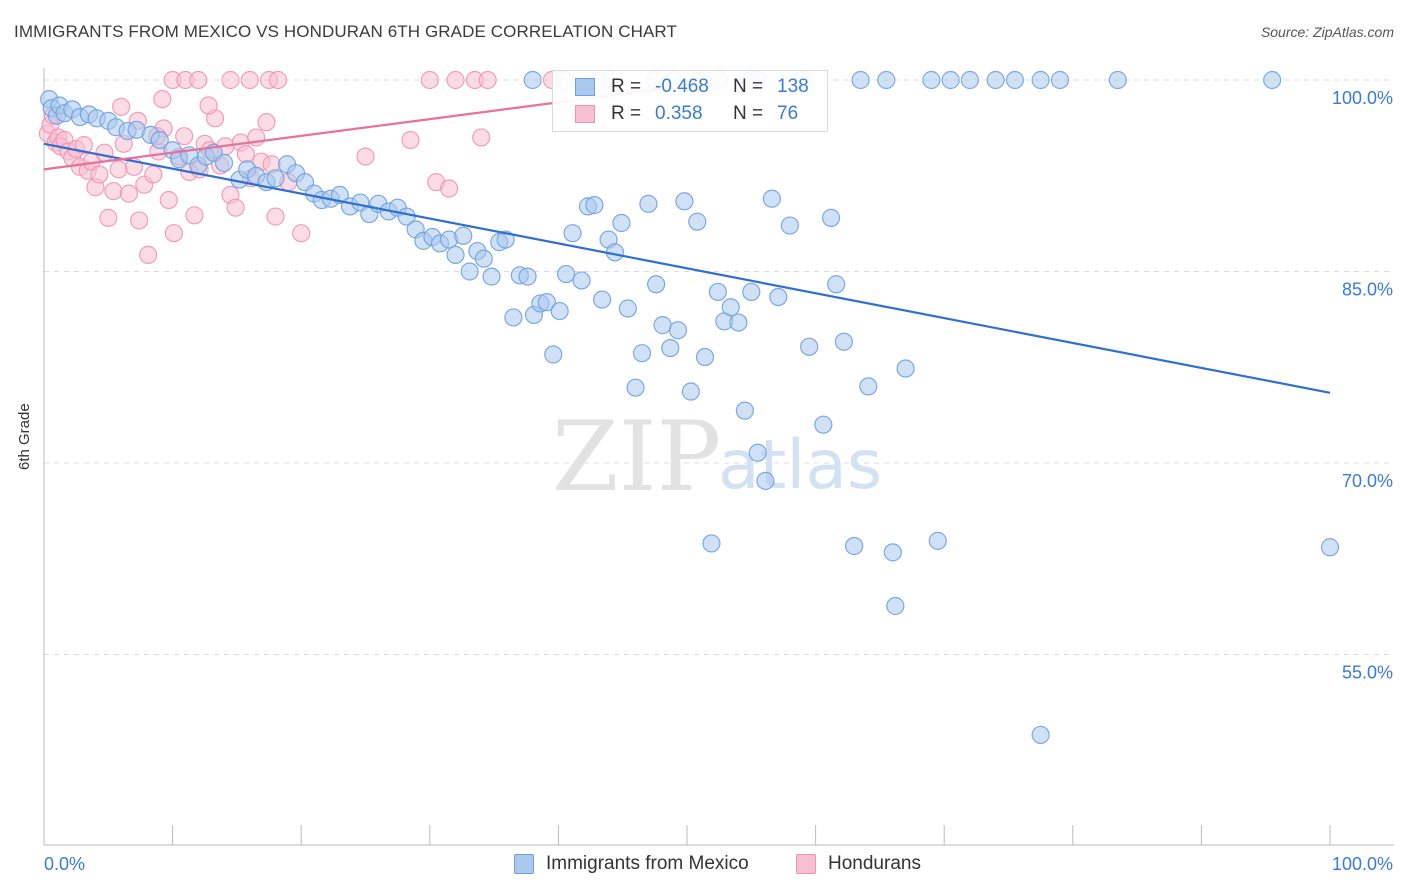 This screenshot has height=892, width=1406. I want to click on y-tick-label: 100.0%, so click(1362, 98).